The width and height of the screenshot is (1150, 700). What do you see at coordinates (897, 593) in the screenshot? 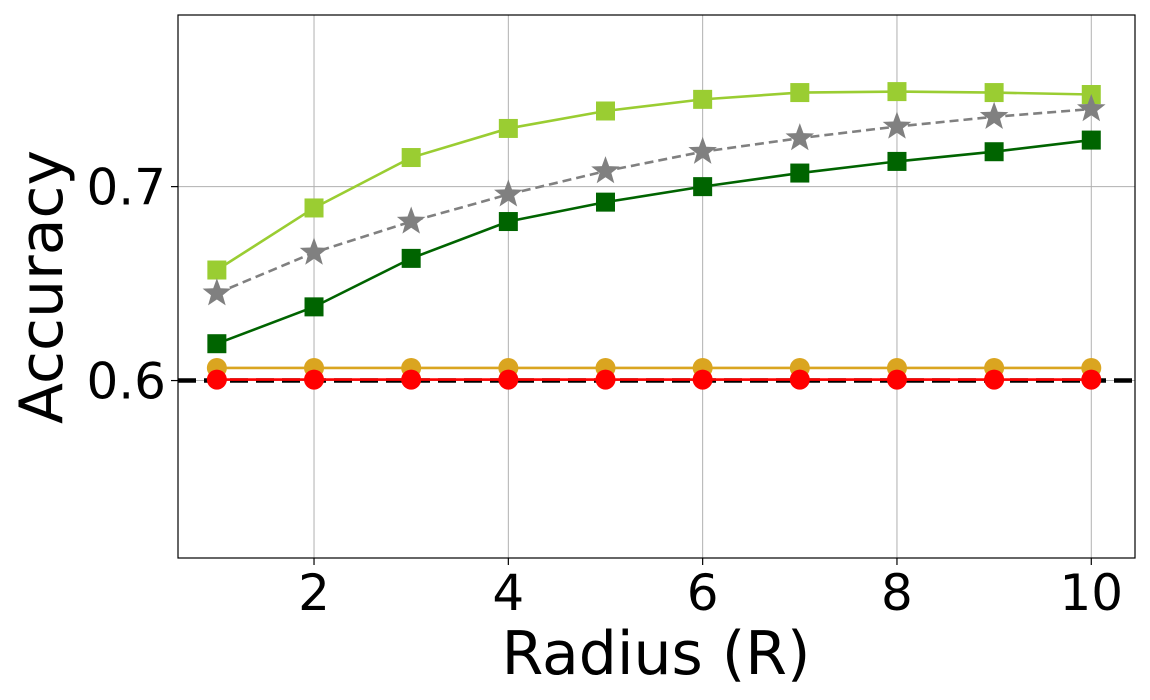
I see `x-tick-label: 8` at bounding box center [897, 593].